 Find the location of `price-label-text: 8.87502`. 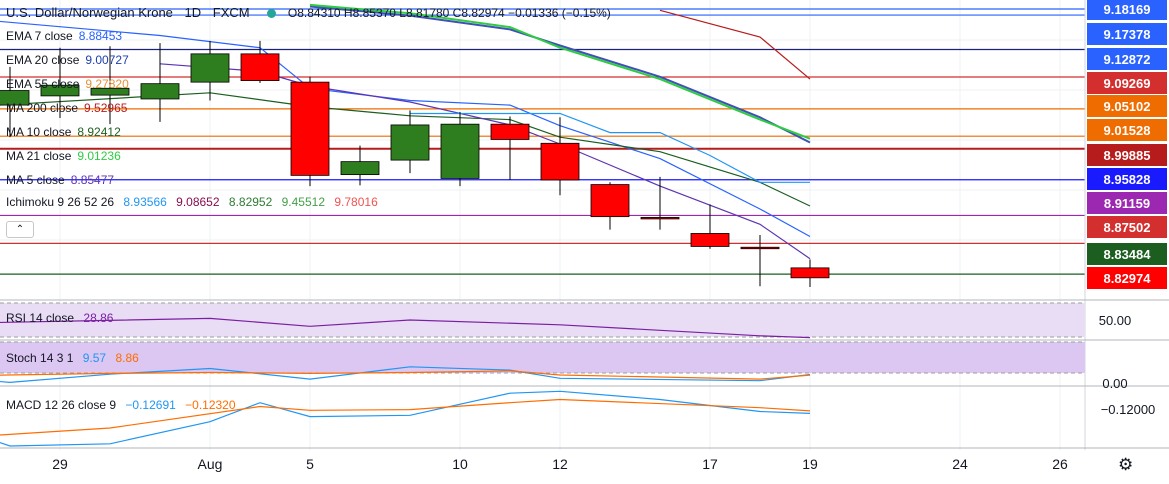

price-label-text: 8.87502 is located at coordinates (1127, 227).